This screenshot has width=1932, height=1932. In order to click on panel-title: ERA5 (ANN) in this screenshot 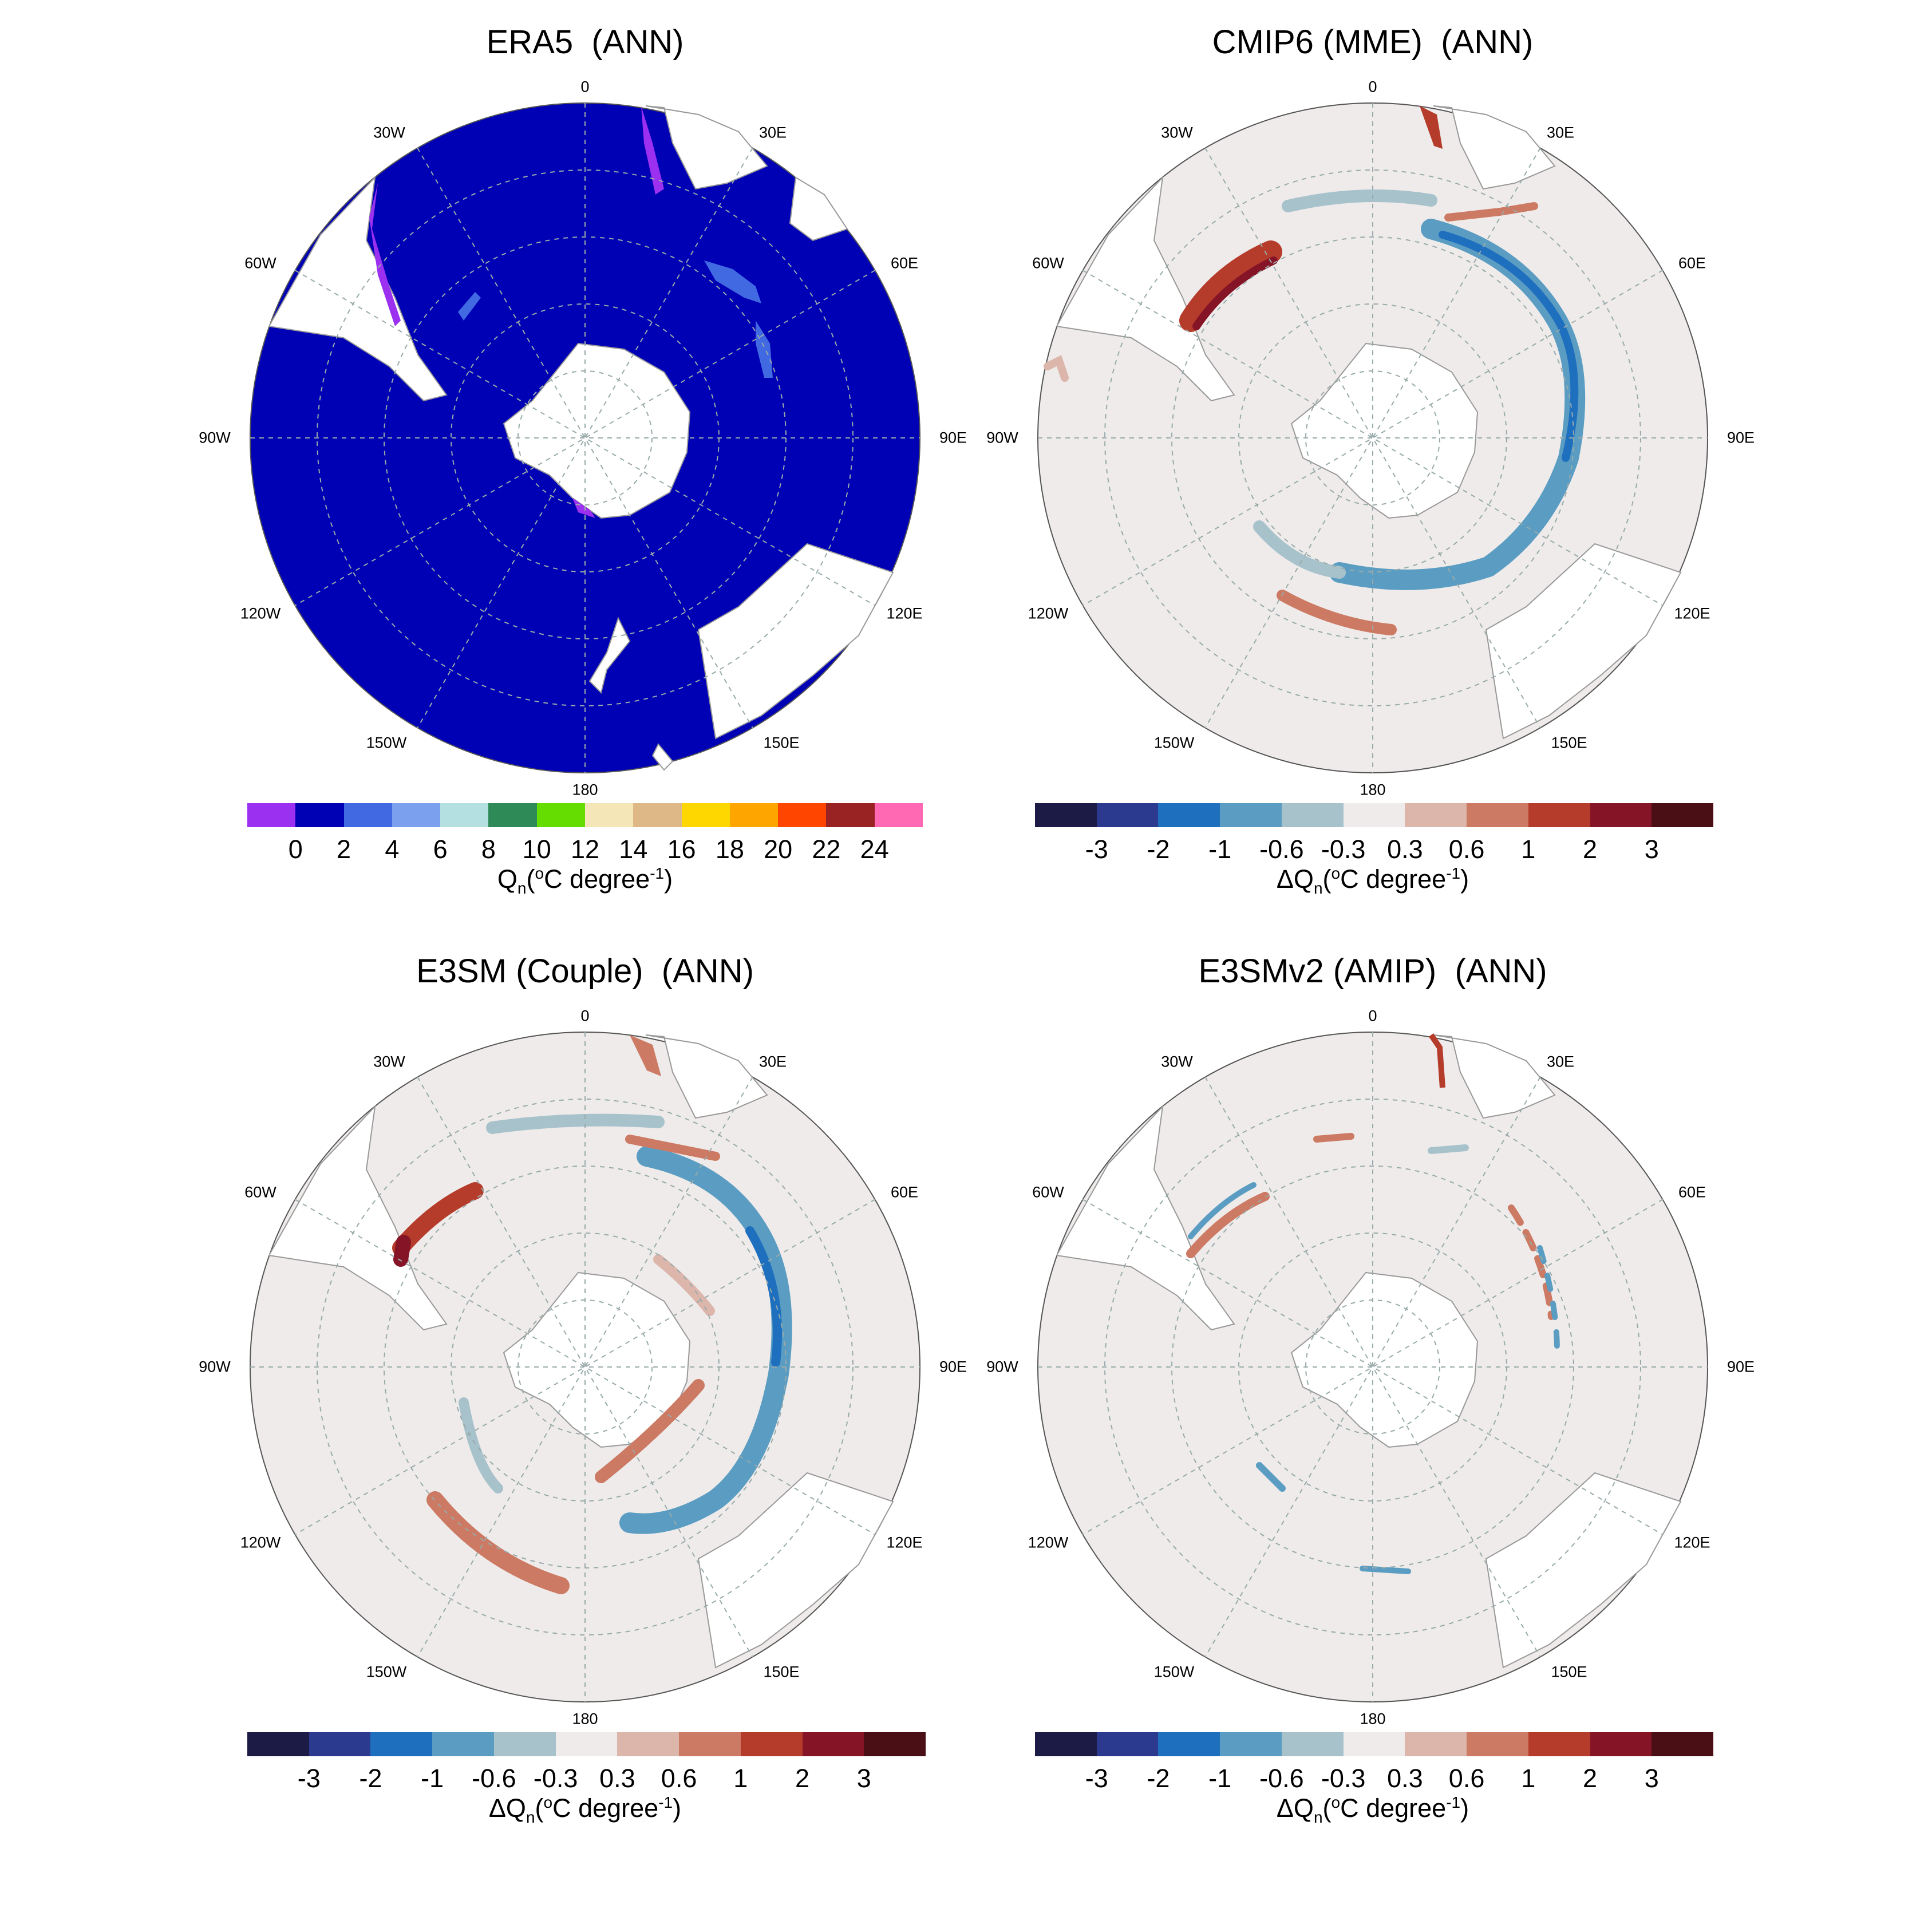, I will do `click(585, 42)`.